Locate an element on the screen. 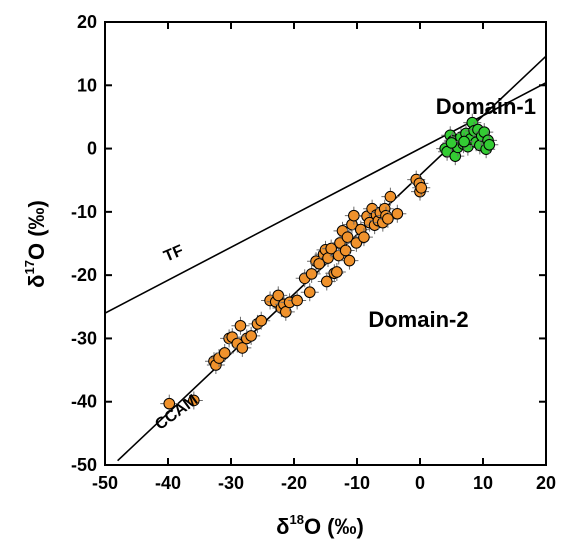 Image resolution: width=563 pixels, height=546 pixels. y-axis-title-prefix: δ is located at coordinates (36, 281).